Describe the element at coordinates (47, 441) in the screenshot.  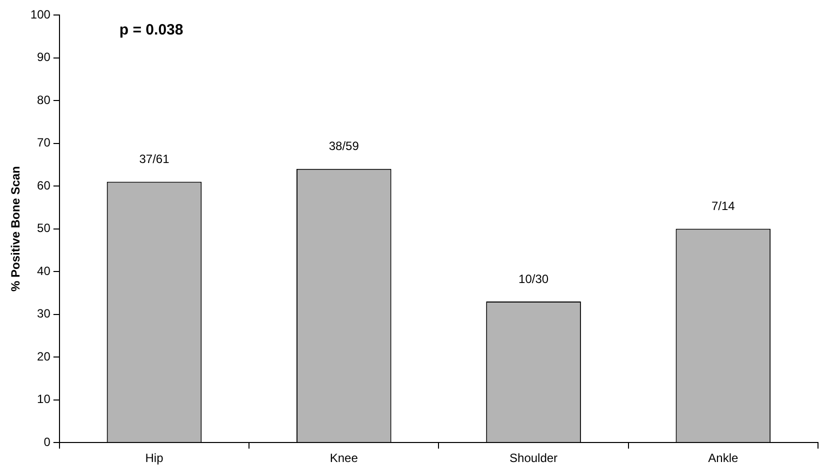
I see `y-tick-label: 0` at that location.